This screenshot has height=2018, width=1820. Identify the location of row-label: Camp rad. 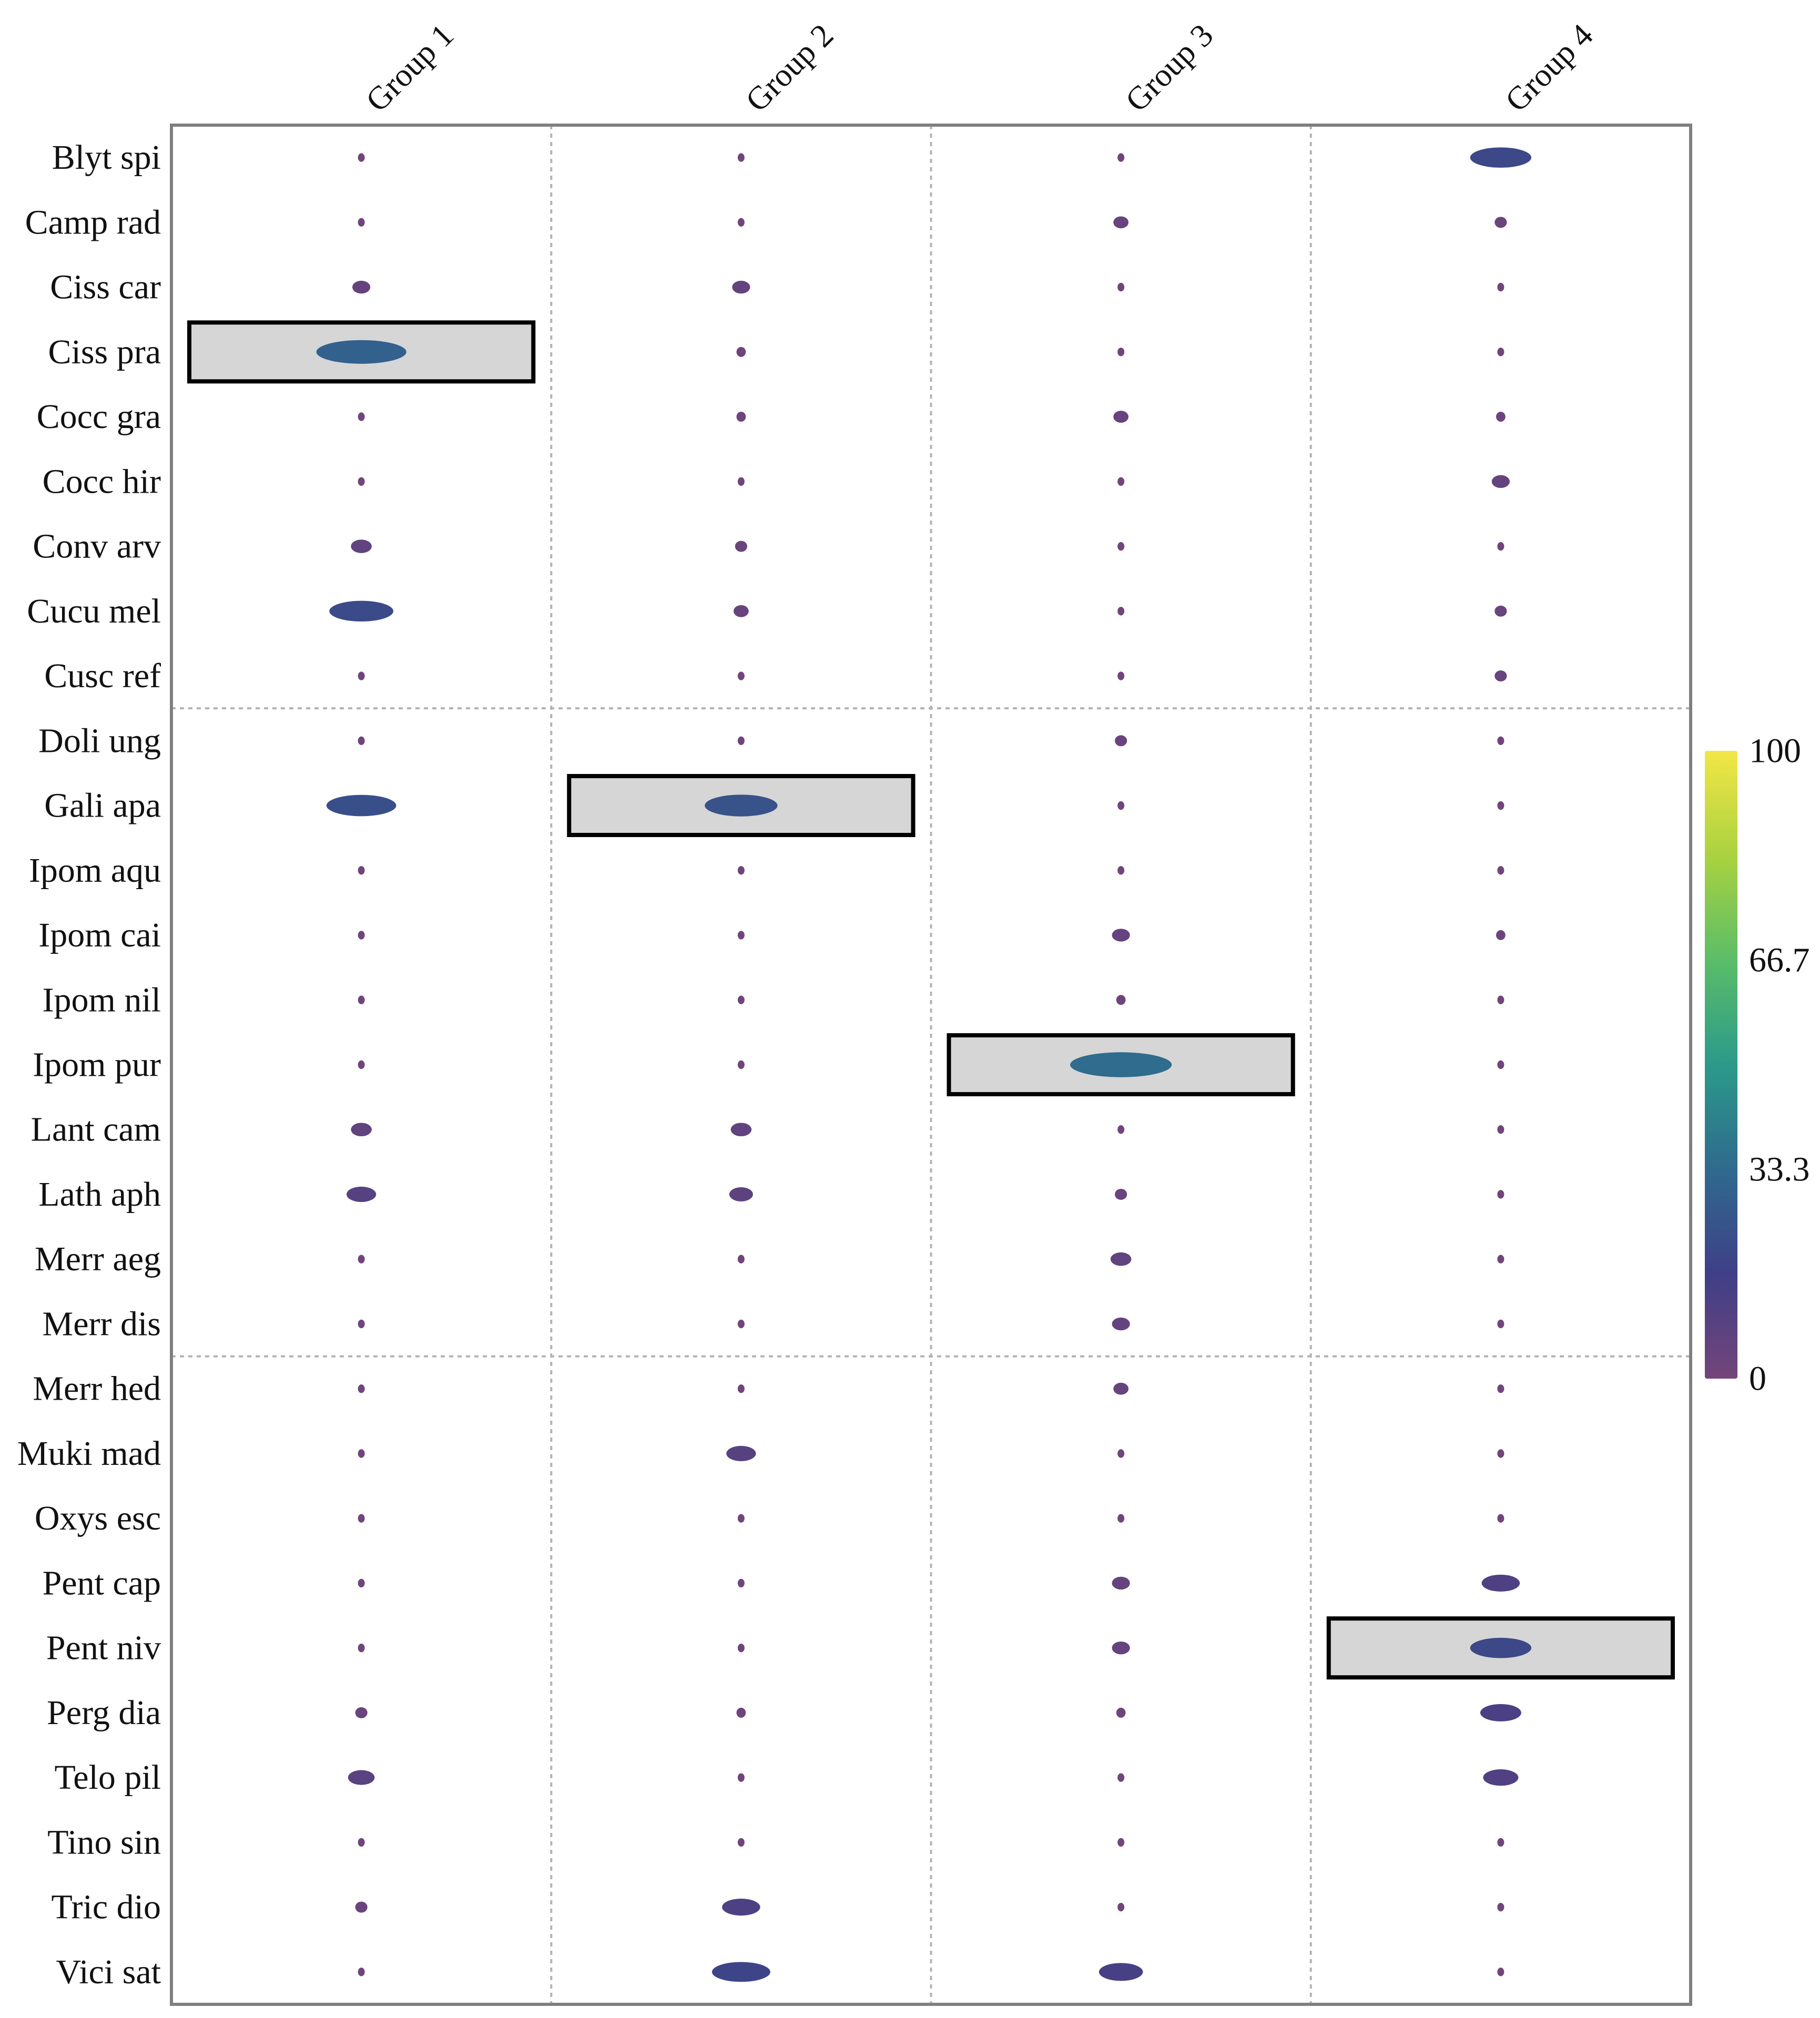
(93, 222).